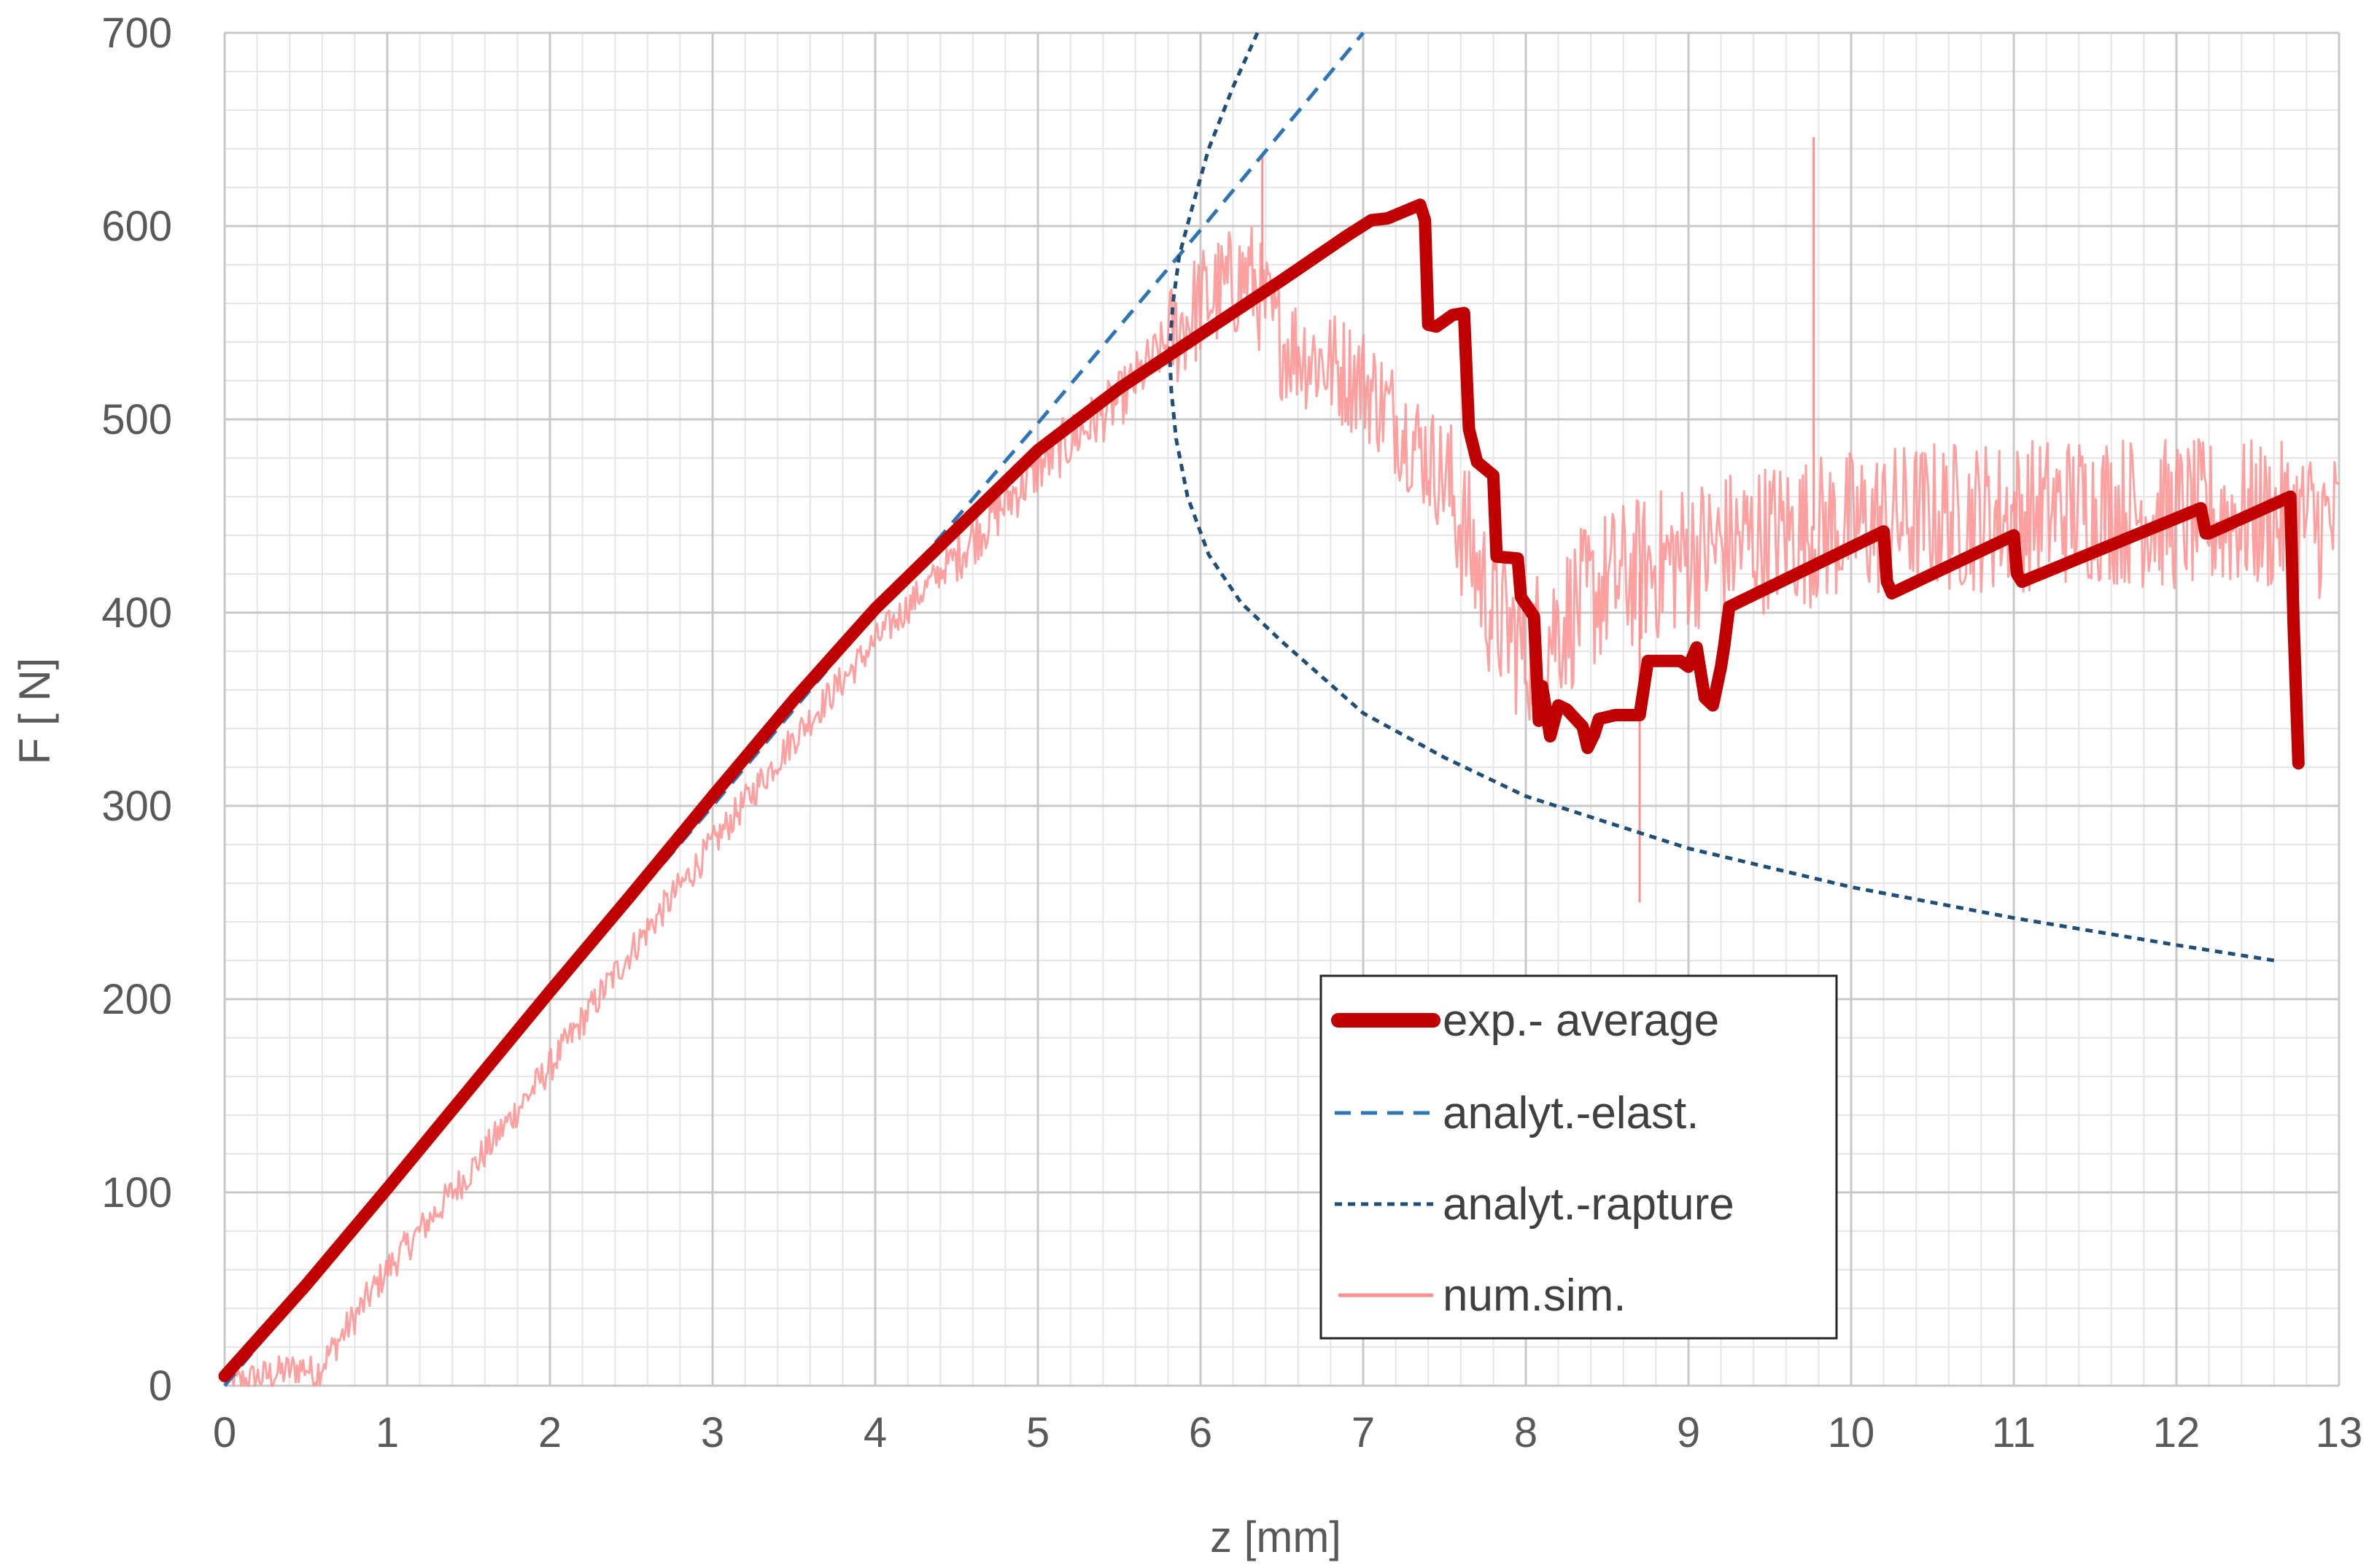 This screenshot has width=2377, height=1568. What do you see at coordinates (550, 1432) in the screenshot?
I see `x-tick-label: 2` at bounding box center [550, 1432].